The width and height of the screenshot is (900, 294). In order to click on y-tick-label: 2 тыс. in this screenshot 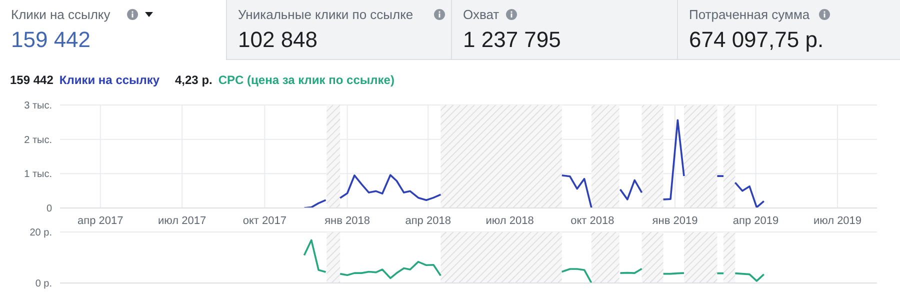, I will do `click(38, 140)`.